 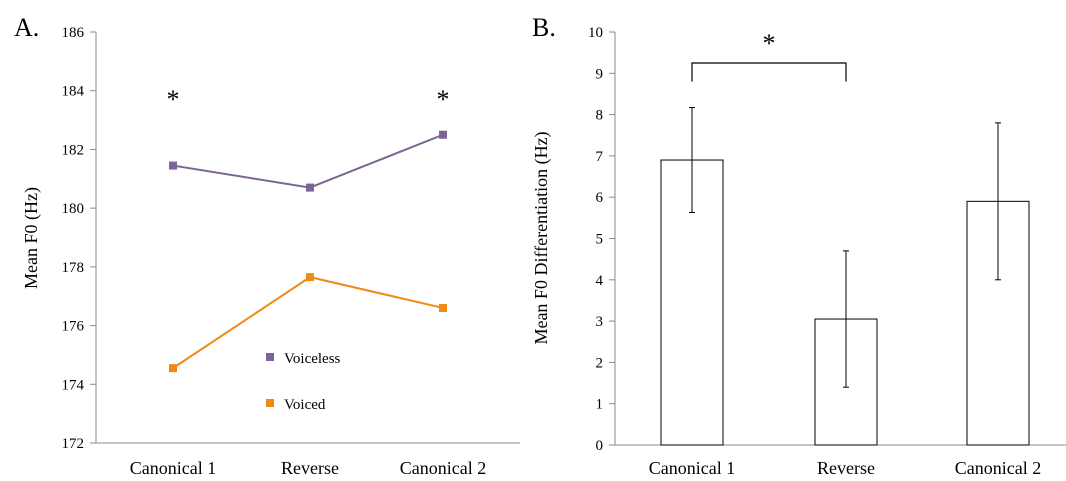 What do you see at coordinates (312, 359) in the screenshot?
I see `legend-voiceless-label: Voiceless` at bounding box center [312, 359].